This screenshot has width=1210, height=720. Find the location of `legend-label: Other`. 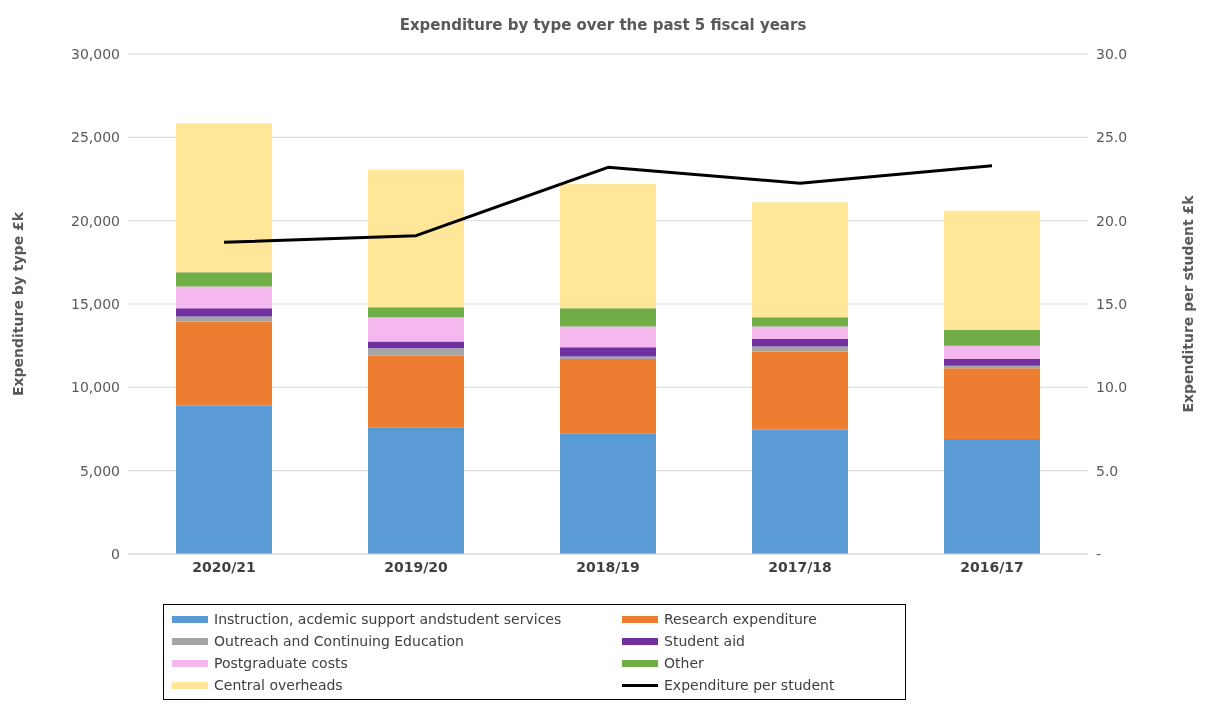

legend-label: Other is located at coordinates (684, 663).